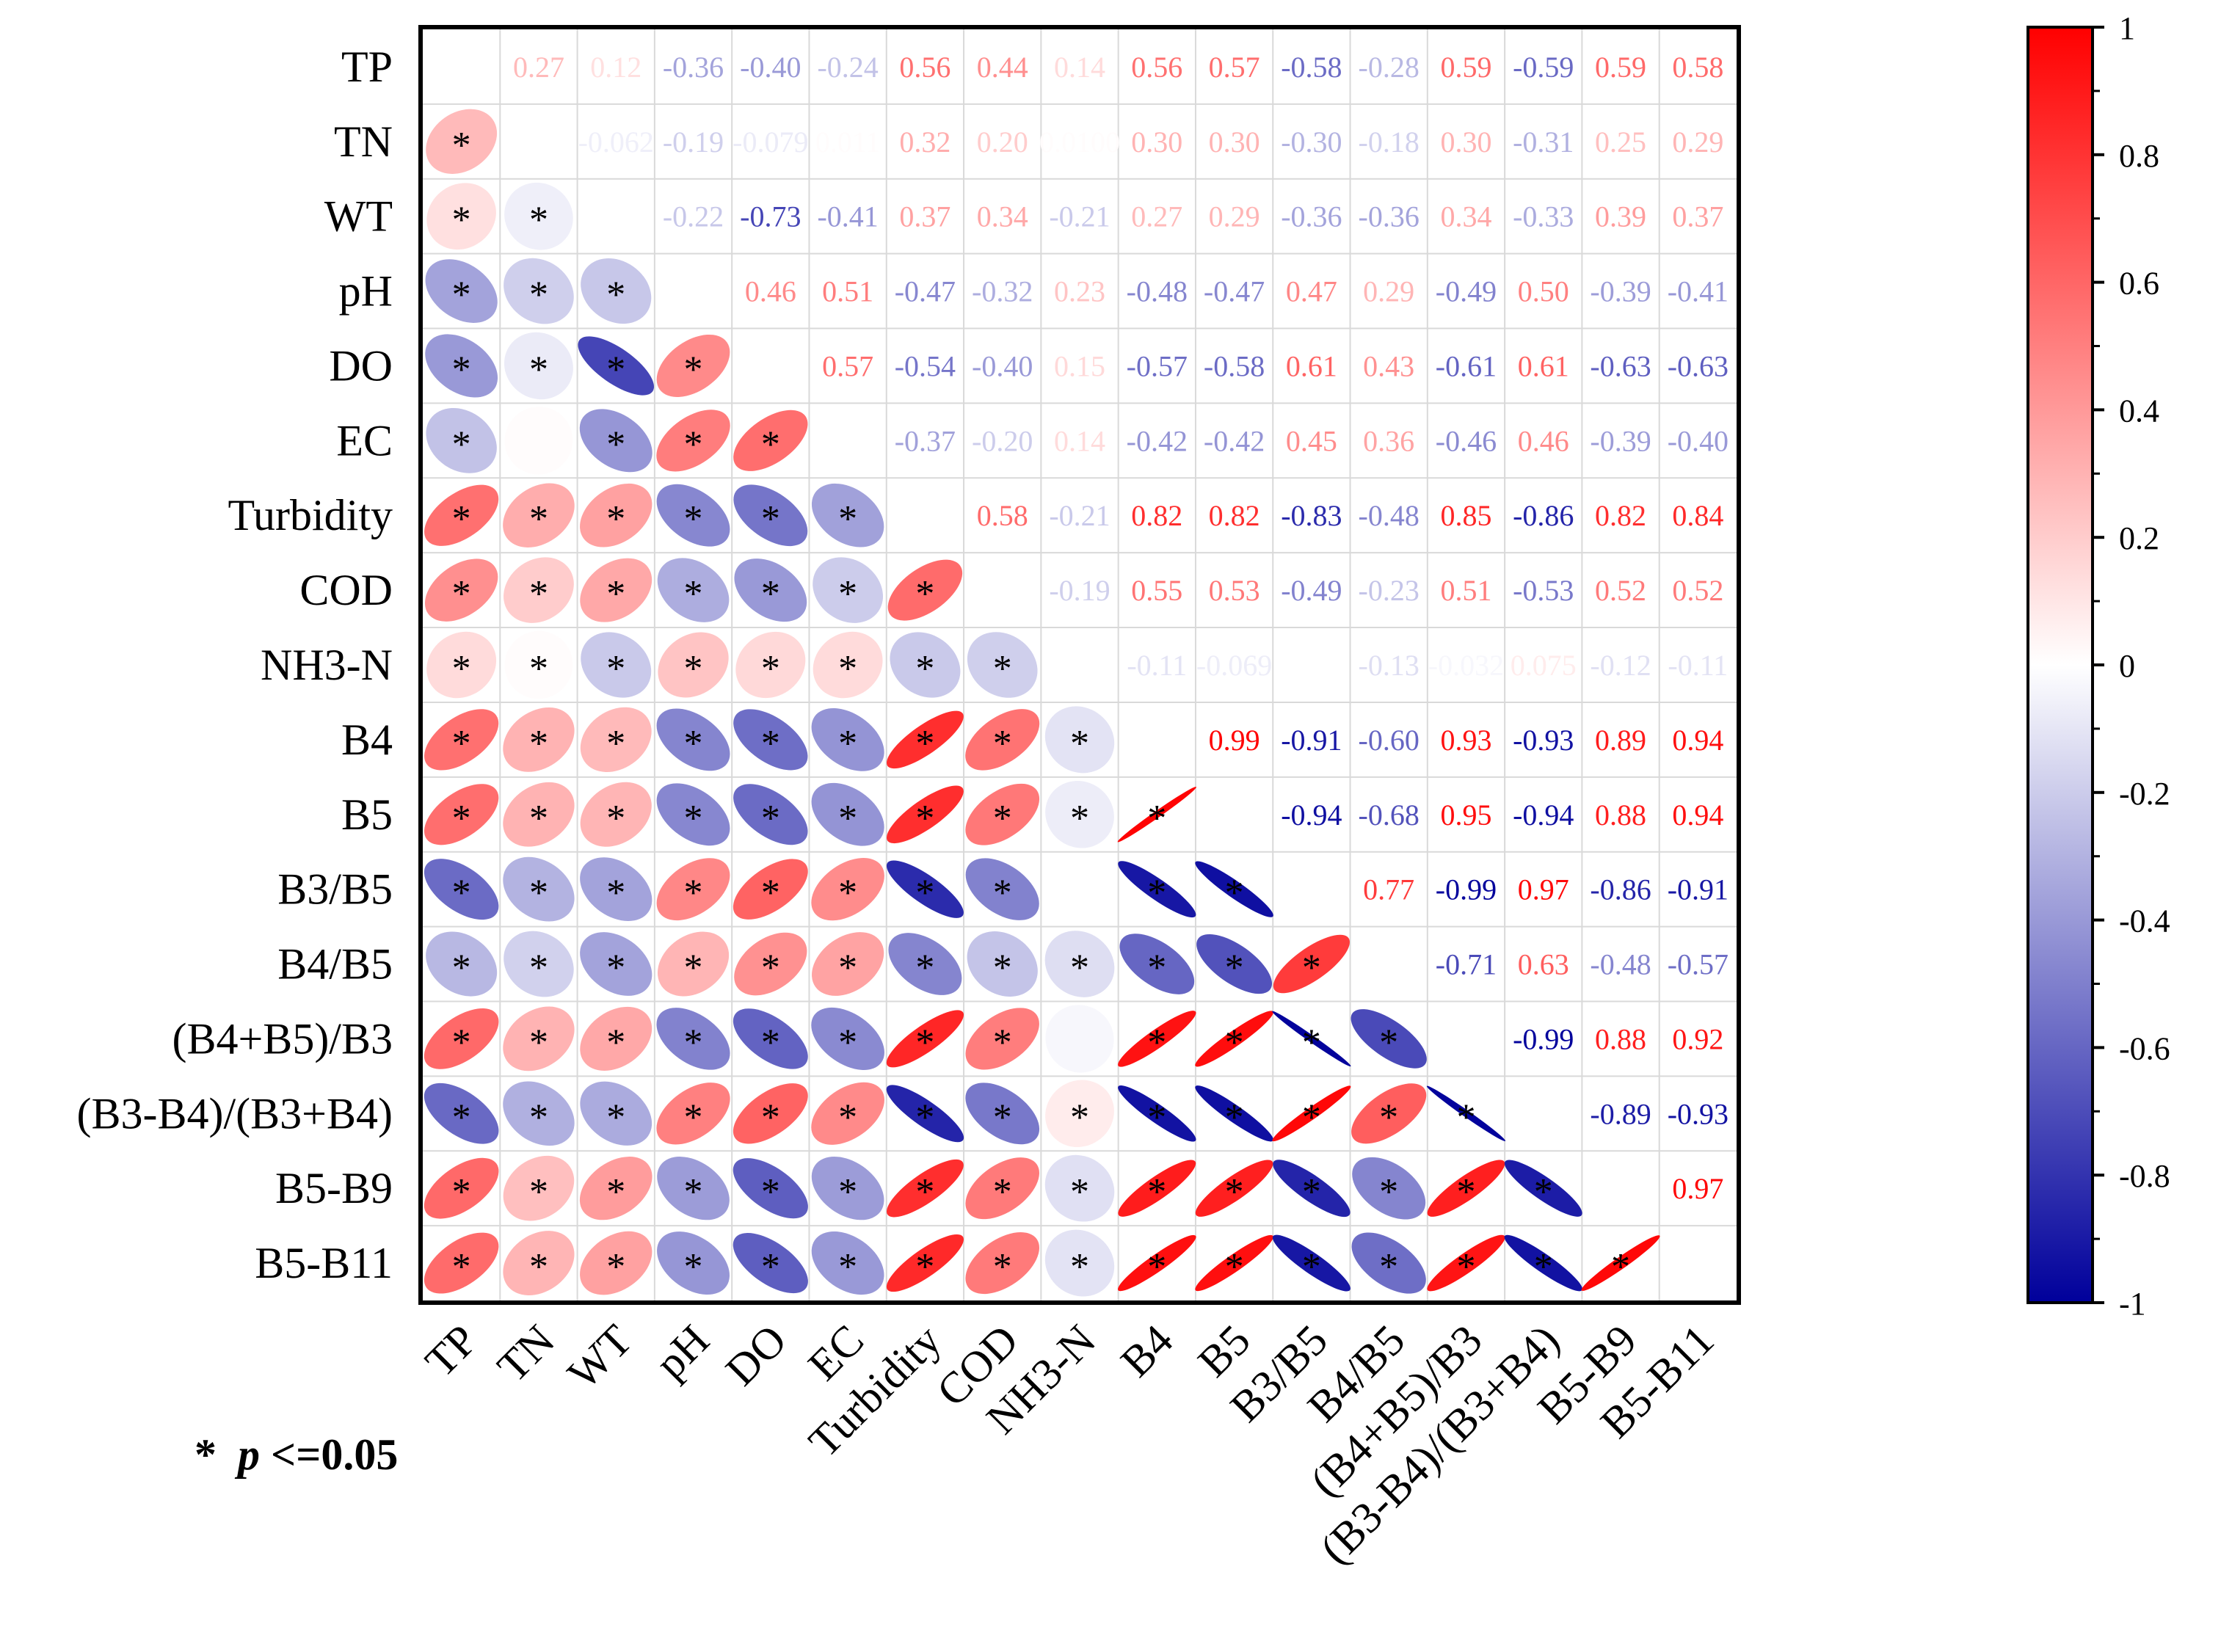  What do you see at coordinates (770, 216) in the screenshot?
I see `corr-value-WT-DO: -0.73` at bounding box center [770, 216].